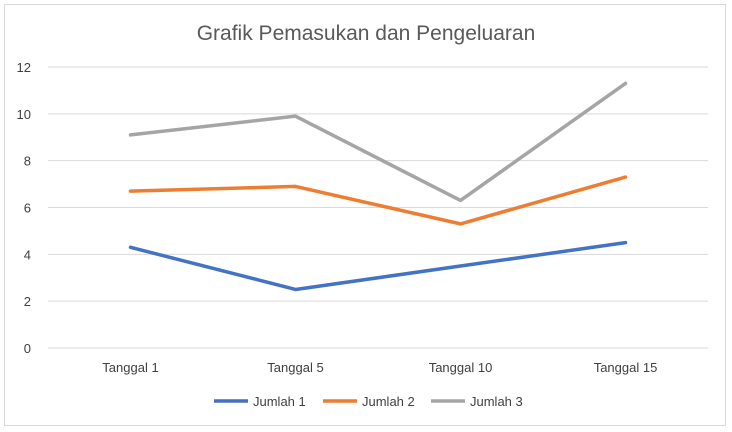  What do you see at coordinates (24, 114) in the screenshot?
I see `y-tick-label: 10` at bounding box center [24, 114].